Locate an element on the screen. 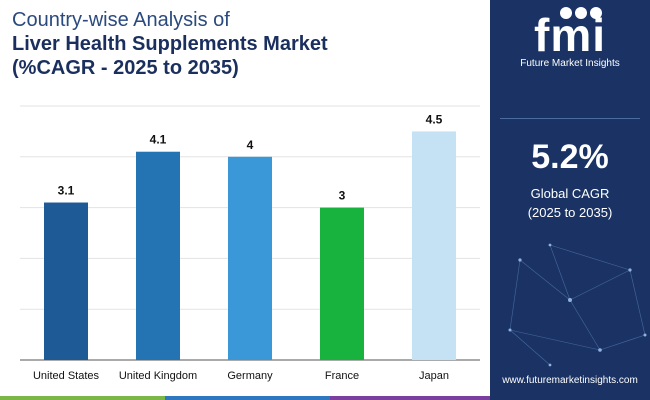 This screenshot has height=400, width=650. network-graphic is located at coordinates (577, 305).